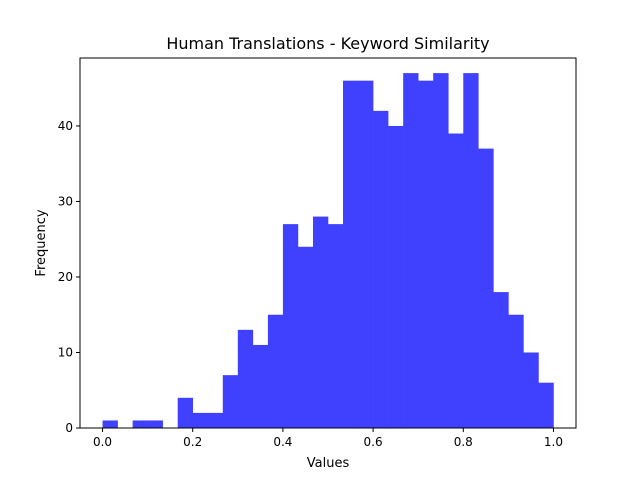 The image size is (640, 480). I want to click on x-tick-label: 0.4, so click(282, 442).